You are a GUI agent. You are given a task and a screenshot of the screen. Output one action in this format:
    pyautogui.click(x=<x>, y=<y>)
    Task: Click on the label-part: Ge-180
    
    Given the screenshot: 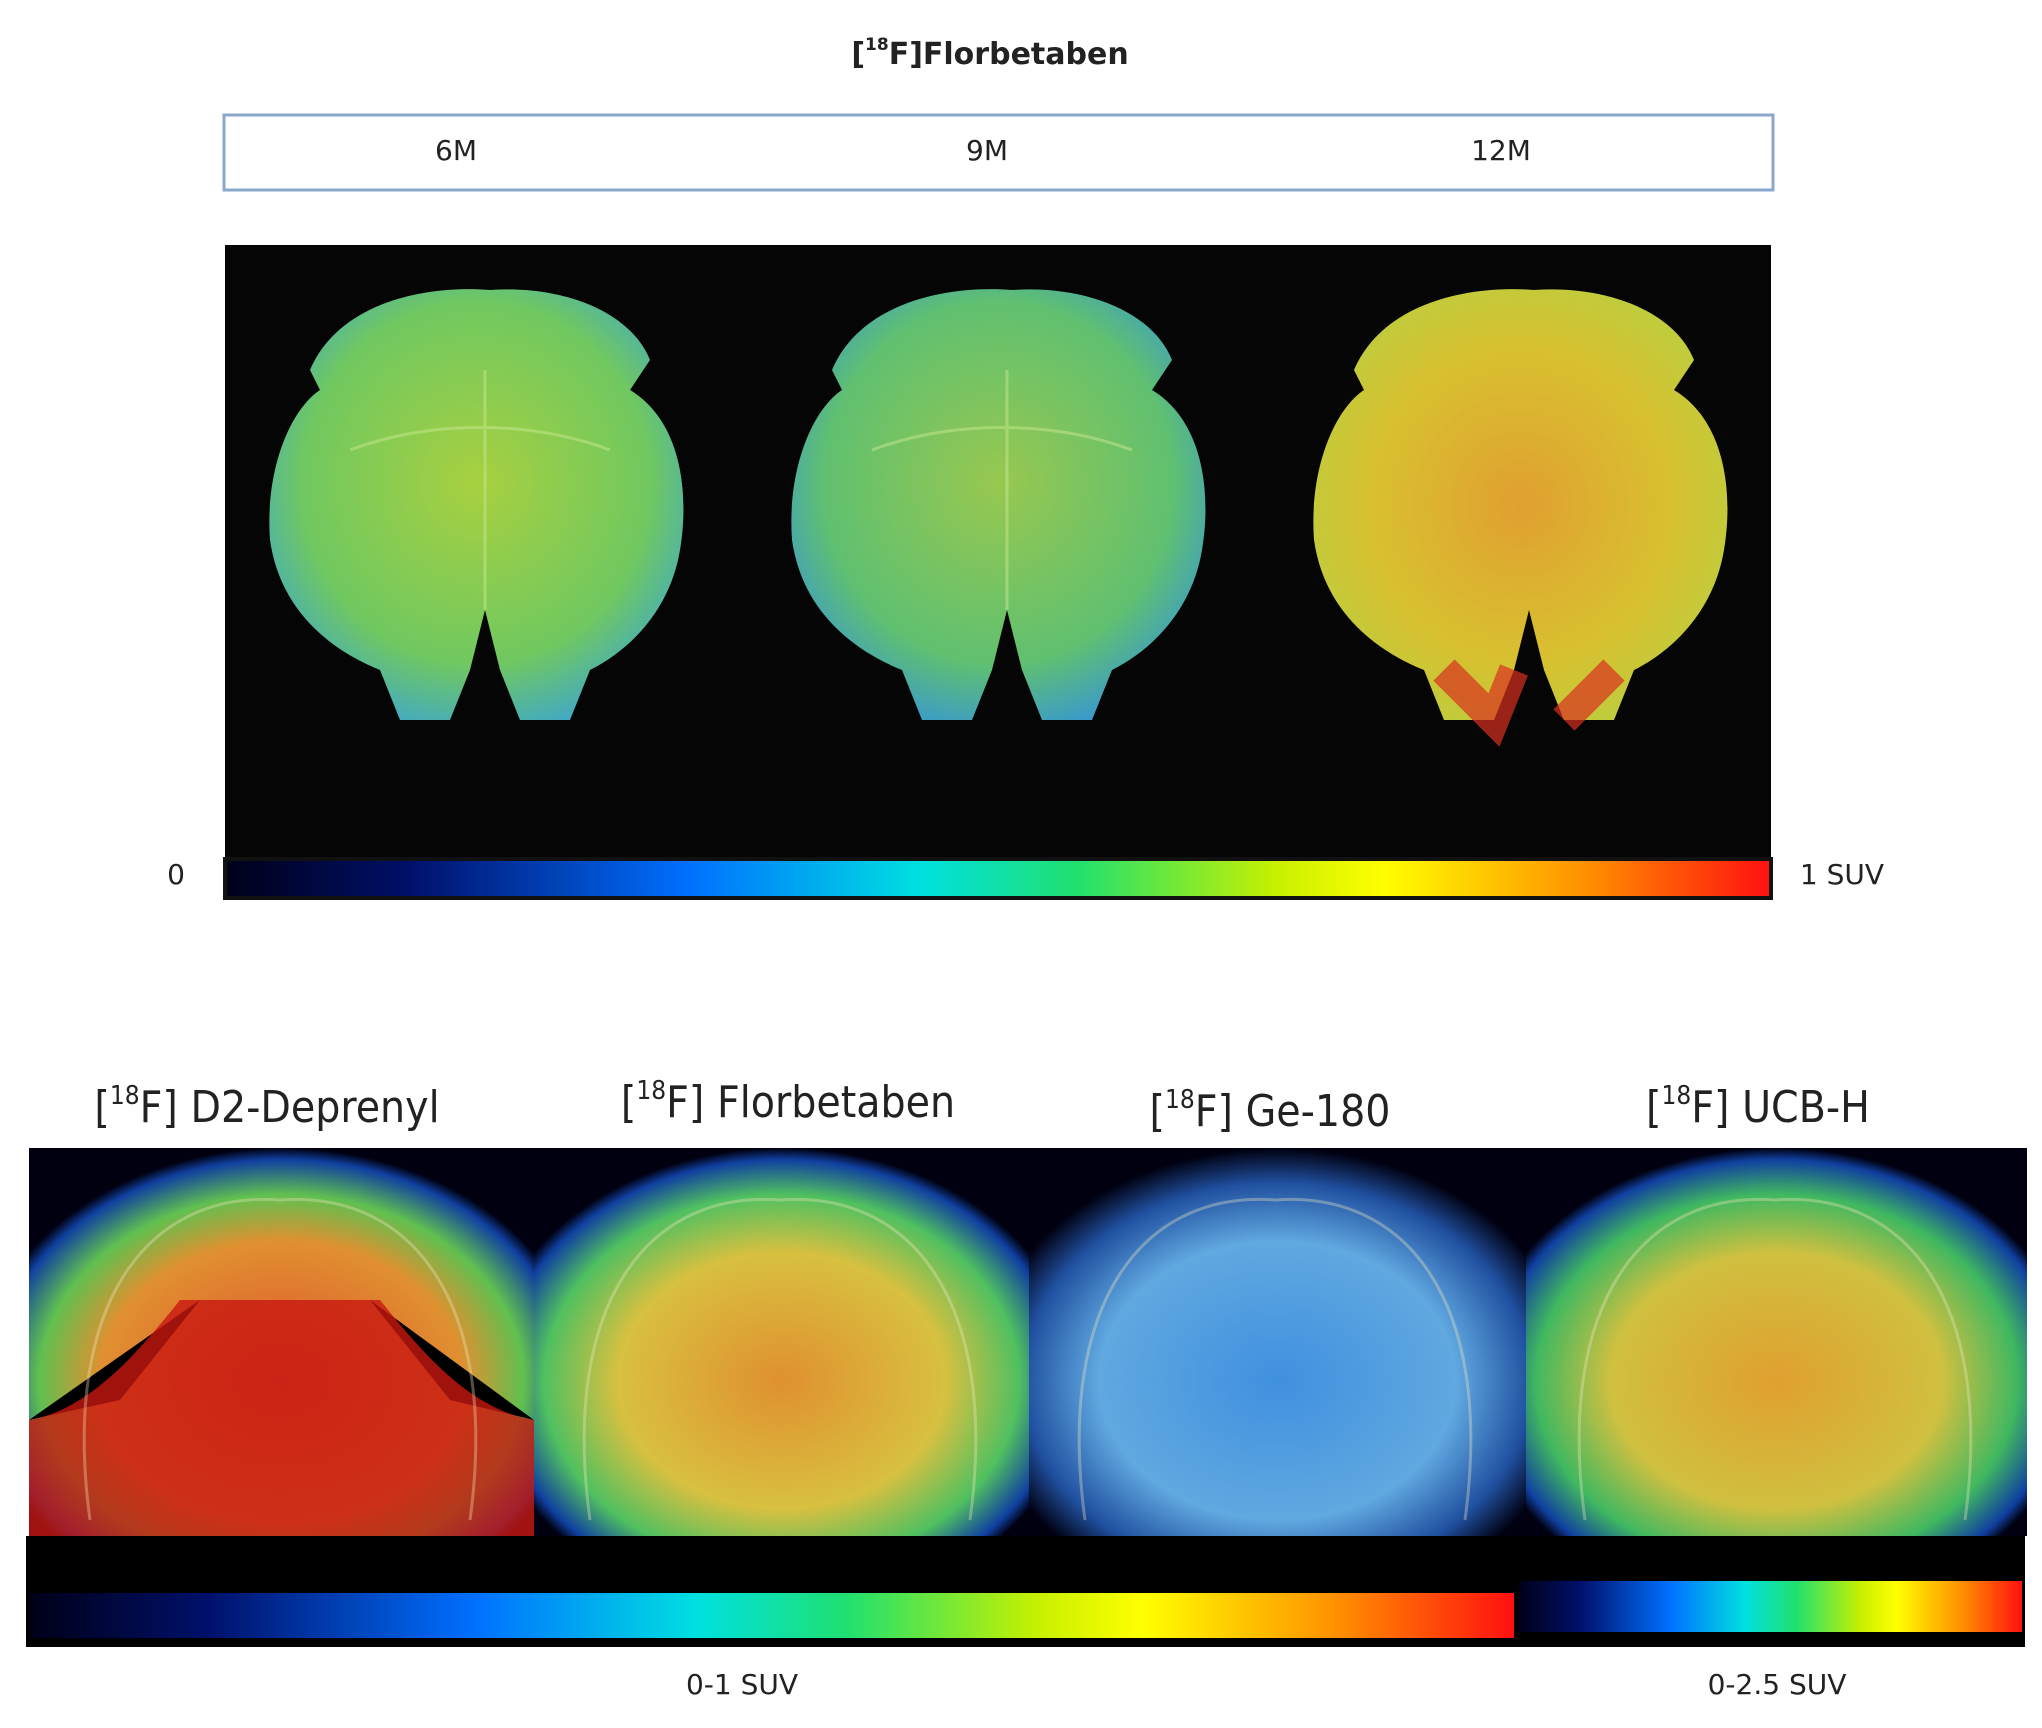 What is the action you would take?
    pyautogui.click(x=1318, y=1111)
    